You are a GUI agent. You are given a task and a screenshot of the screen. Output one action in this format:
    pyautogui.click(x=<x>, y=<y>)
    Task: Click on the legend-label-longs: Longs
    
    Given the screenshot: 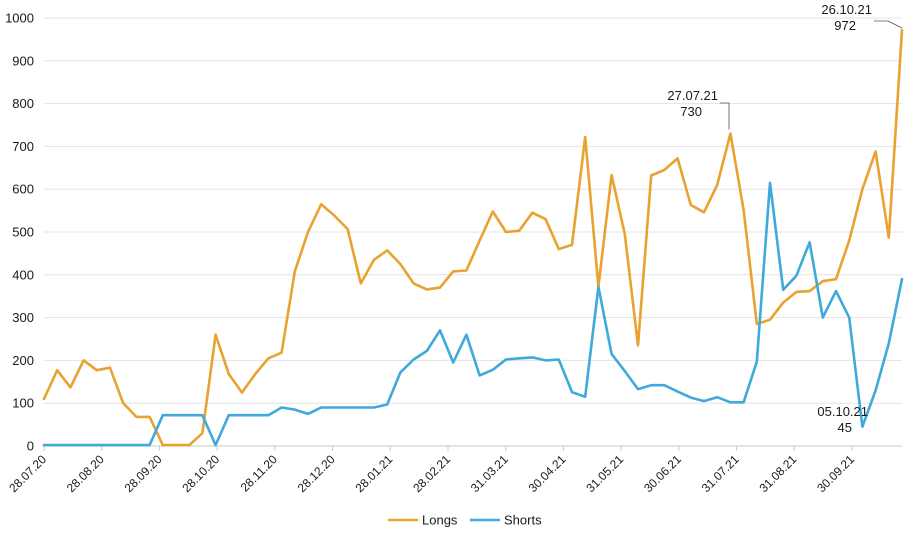 What is the action you would take?
    pyautogui.click(x=440, y=520)
    